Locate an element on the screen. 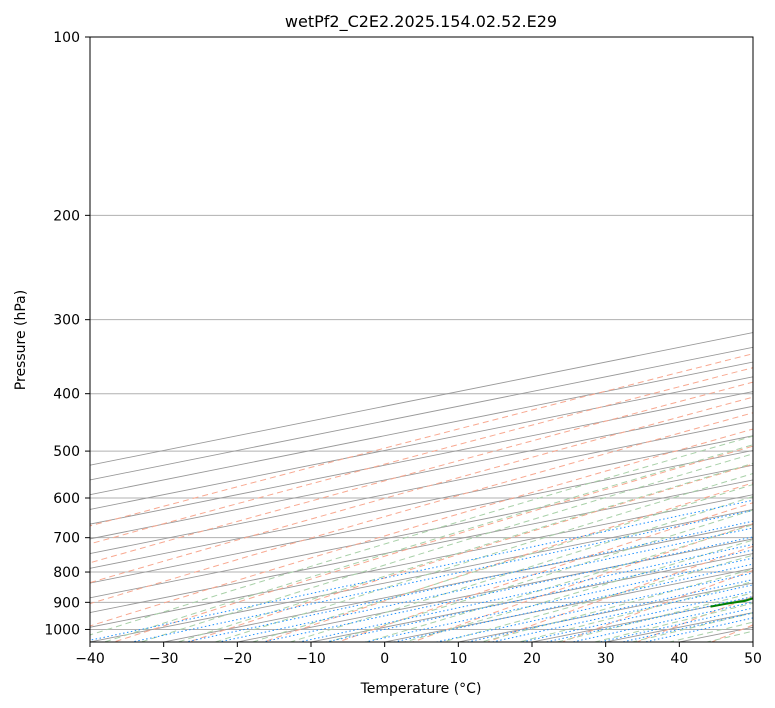  y-tick-label: 800 is located at coordinates (66, 573).